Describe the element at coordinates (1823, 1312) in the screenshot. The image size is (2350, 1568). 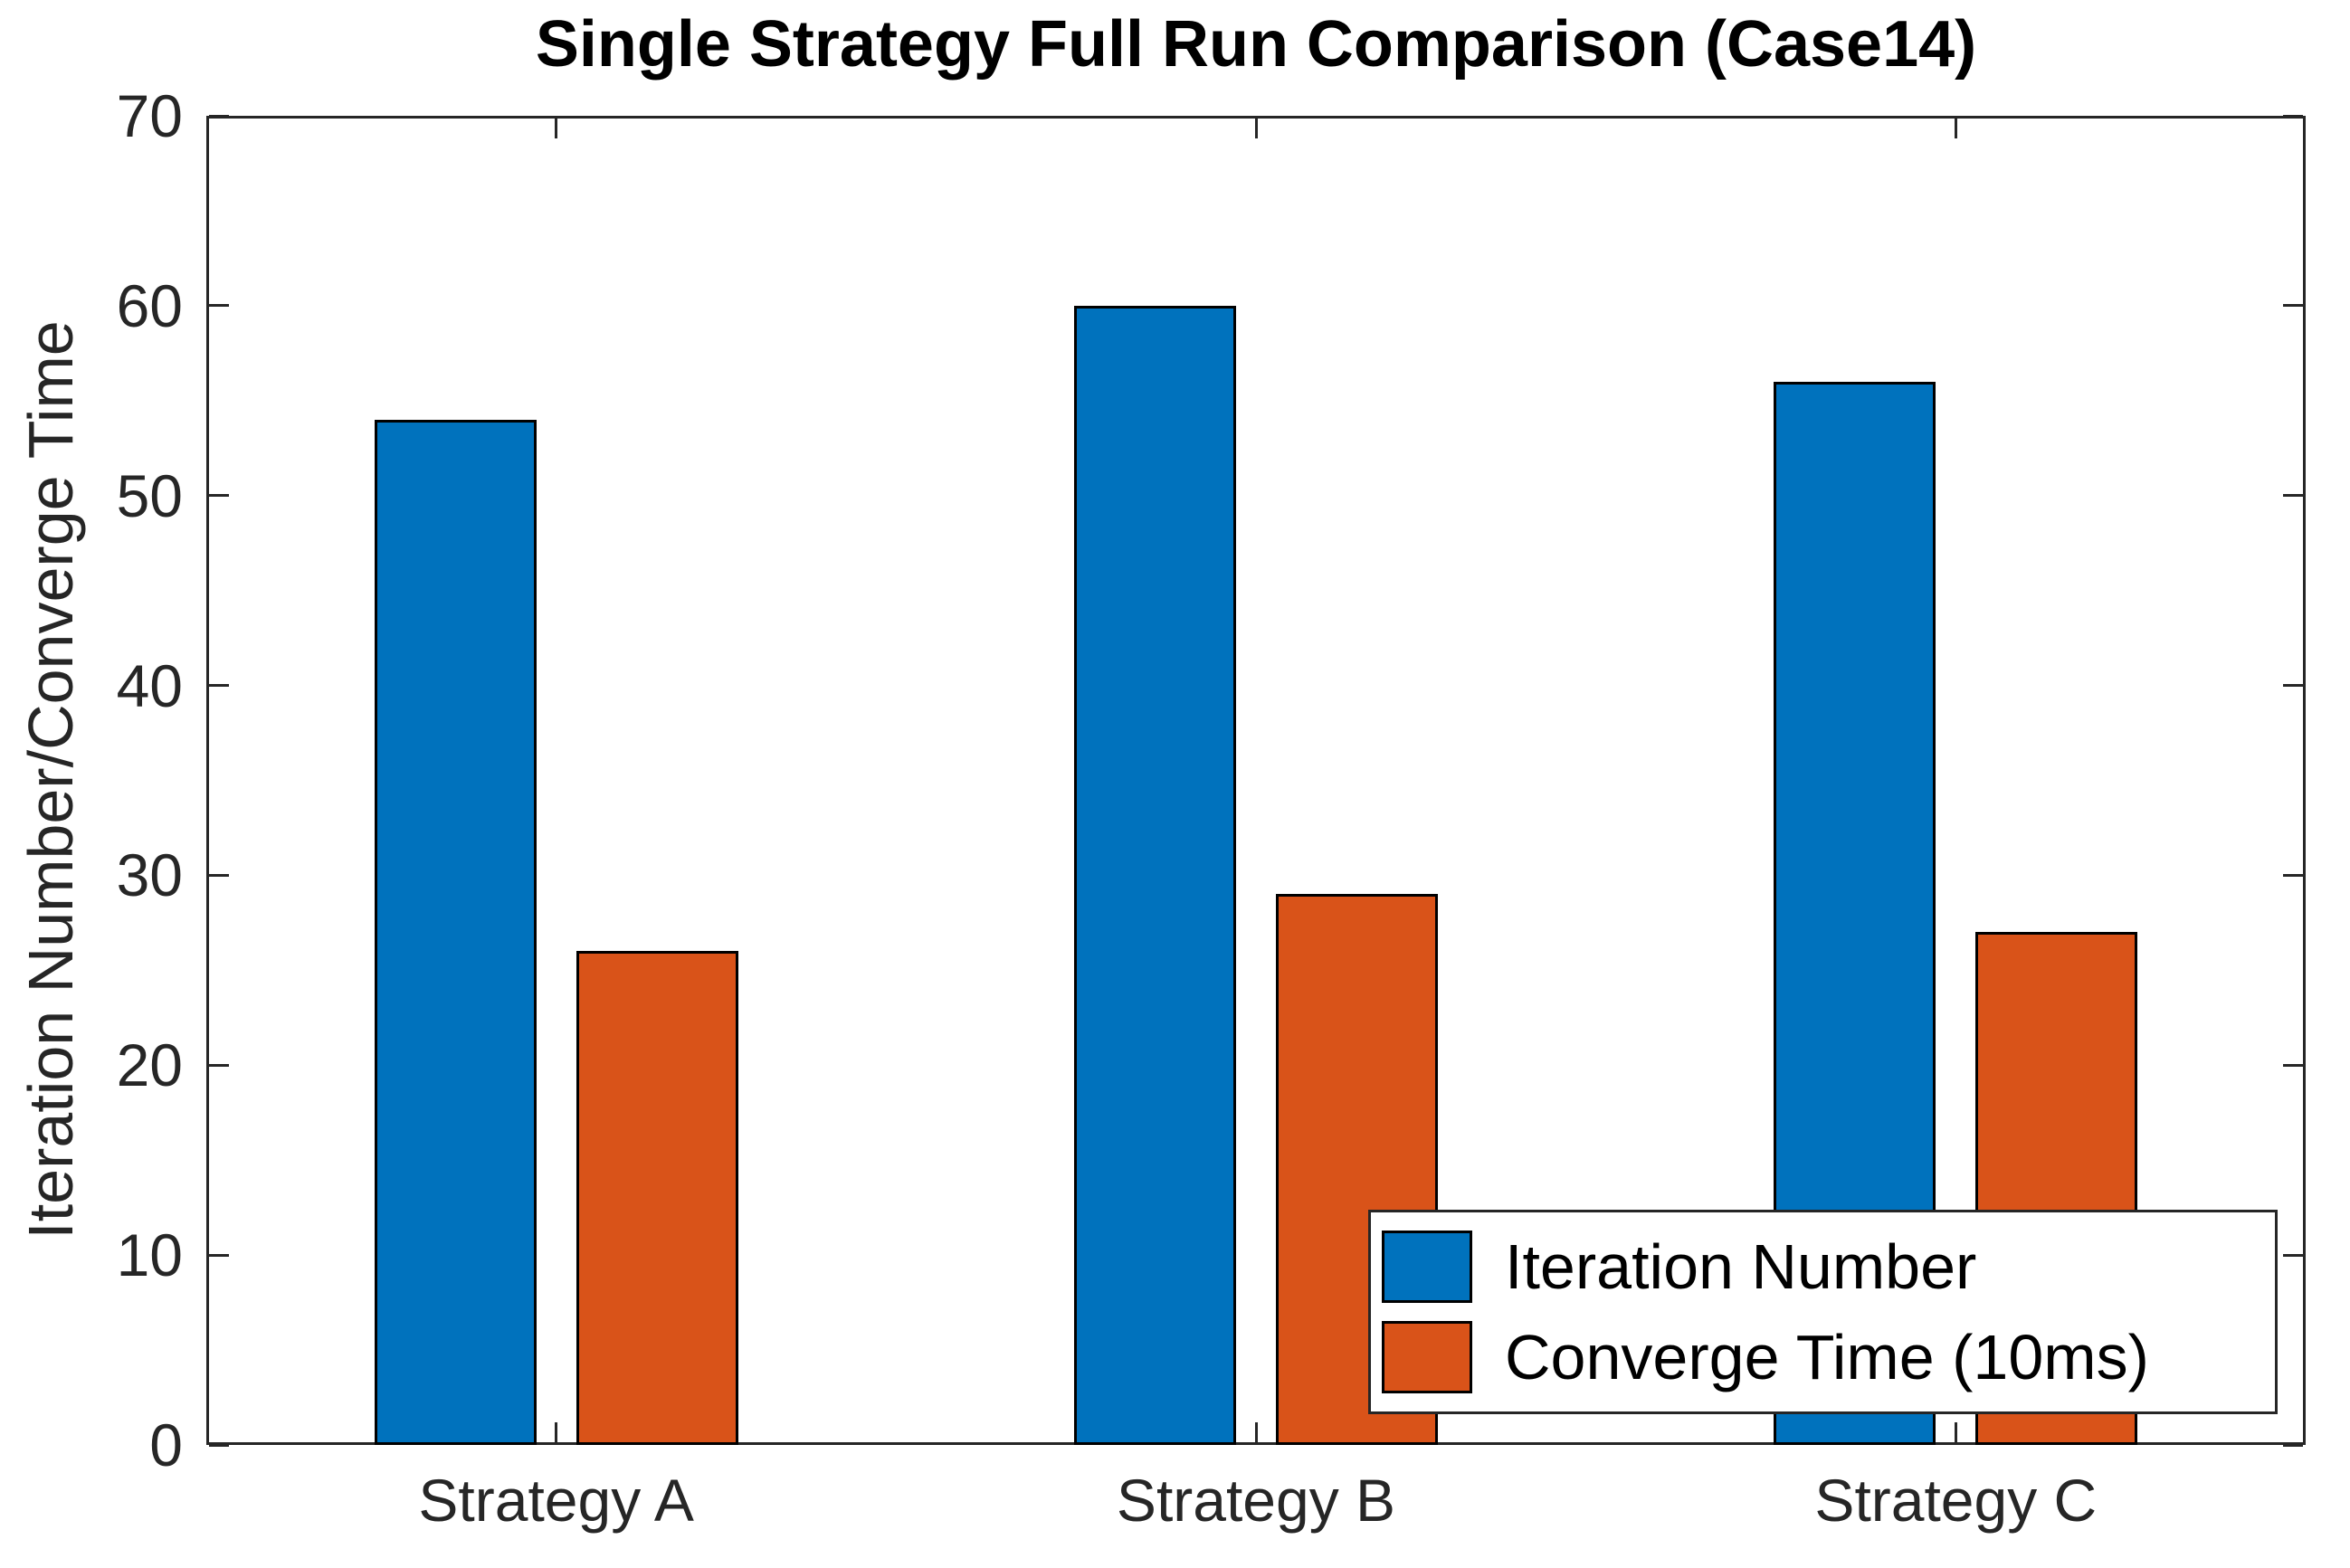
I see `legend: Iteration Number Converge Time (10ms)` at that location.